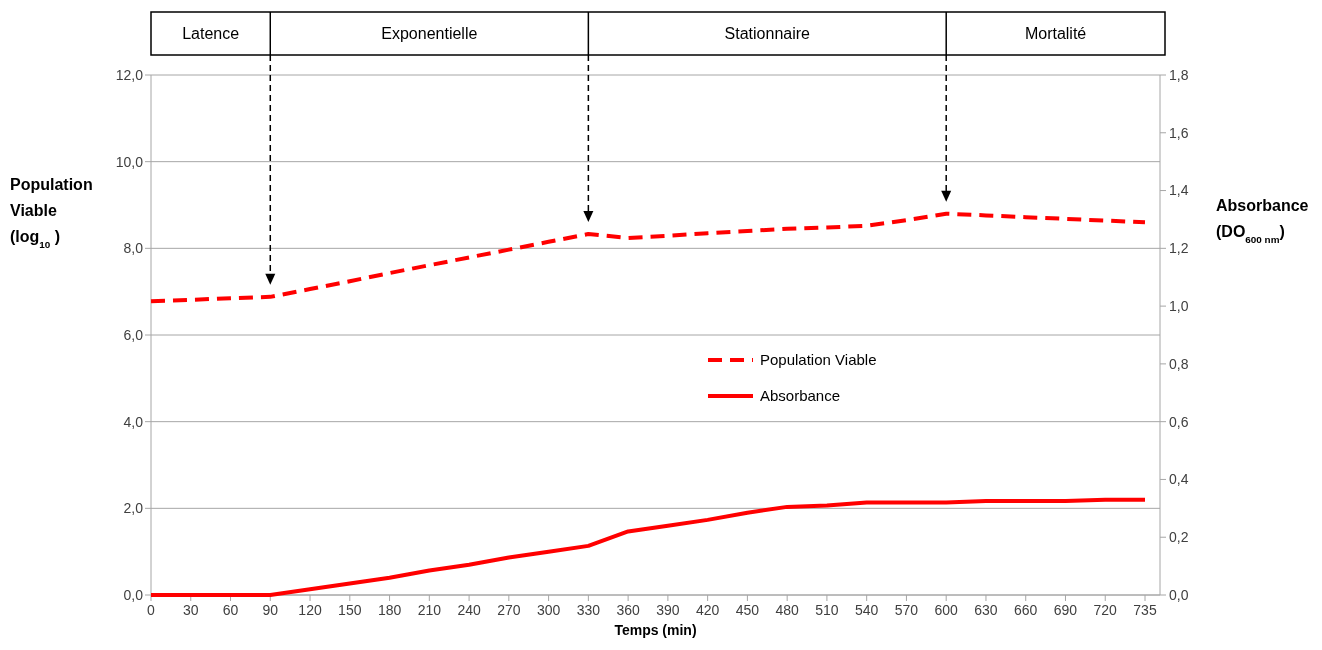 The image size is (1322, 650). Describe the element at coordinates (1105, 610) in the screenshot. I see `x-tick-label: 720` at that location.